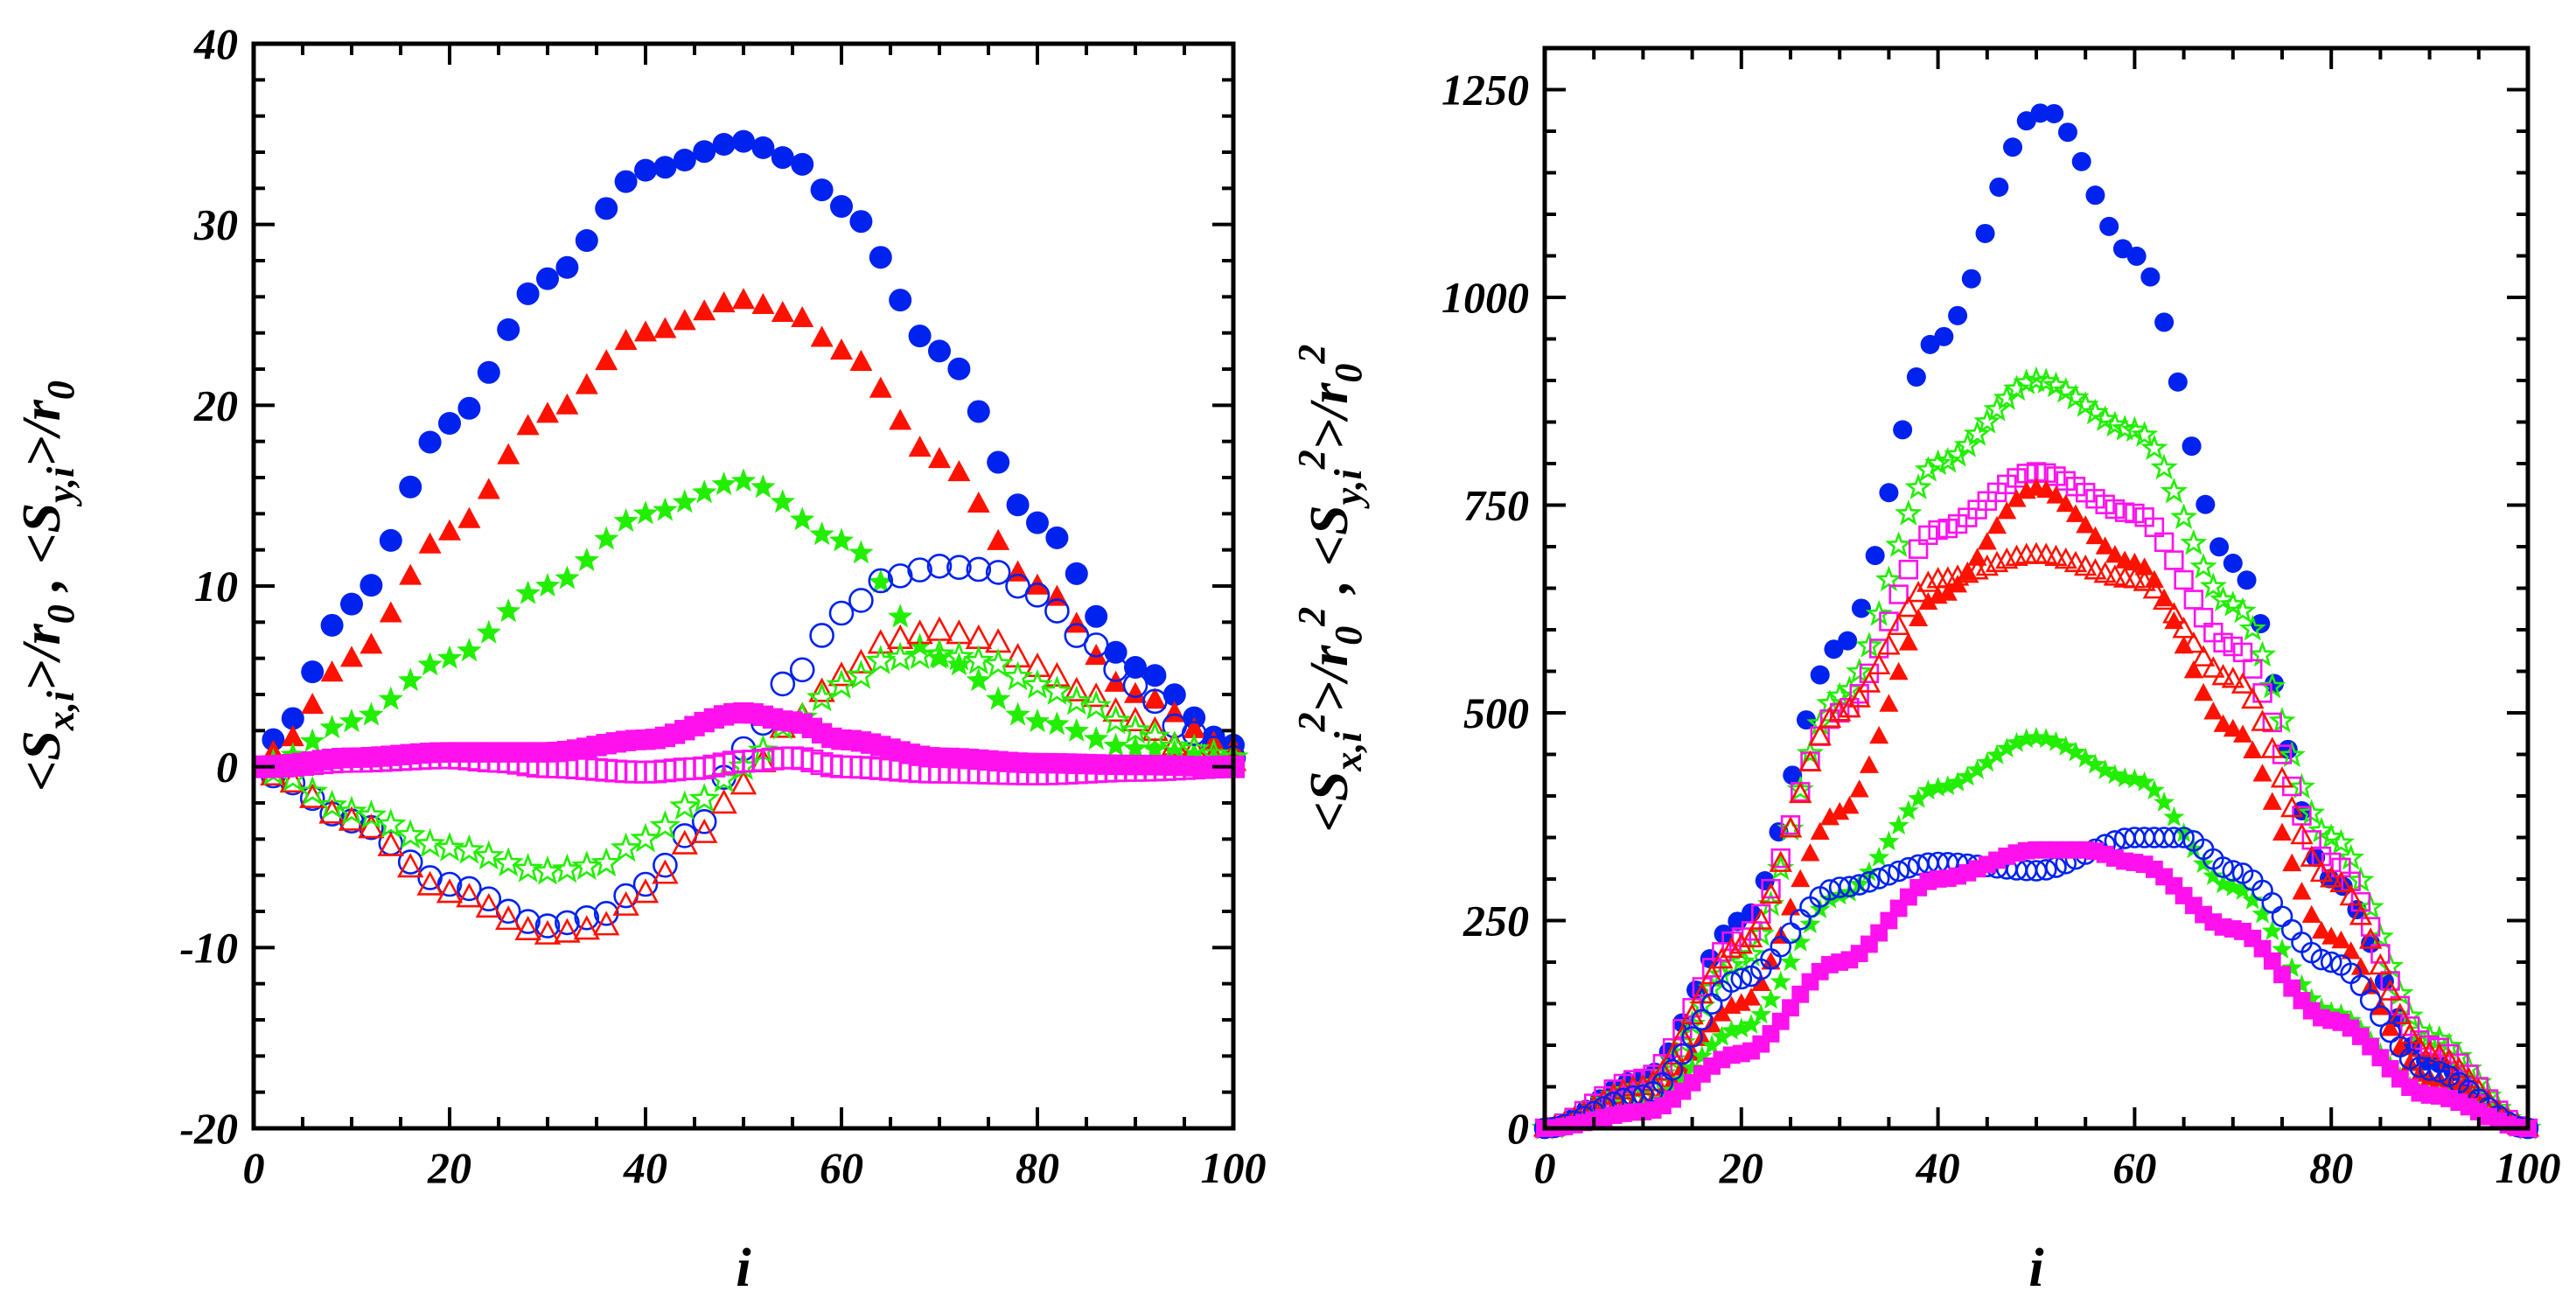  I want to click on y-tick-label: 20, so click(215, 404).